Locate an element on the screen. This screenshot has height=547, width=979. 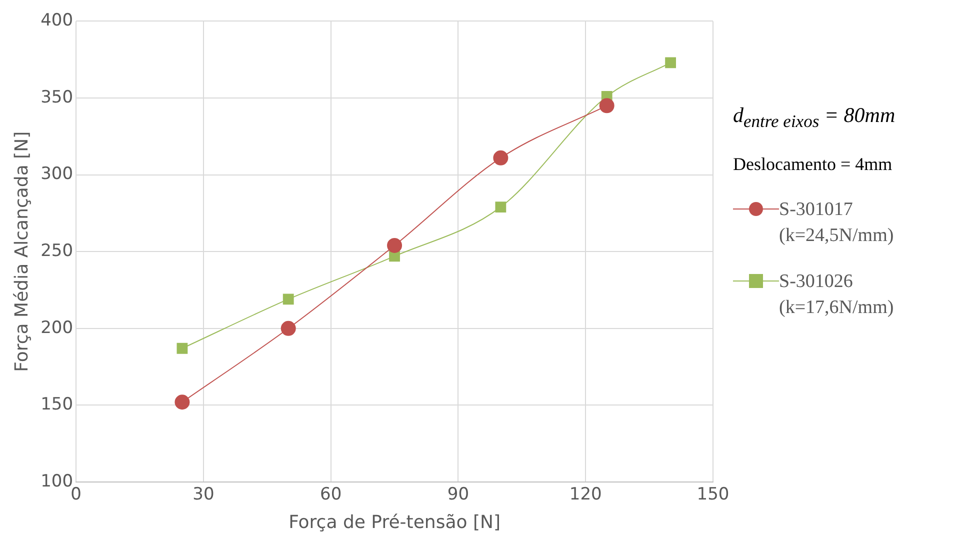
legend-label: S-301026 (k=17,6N/mm) is located at coordinates (837, 295).